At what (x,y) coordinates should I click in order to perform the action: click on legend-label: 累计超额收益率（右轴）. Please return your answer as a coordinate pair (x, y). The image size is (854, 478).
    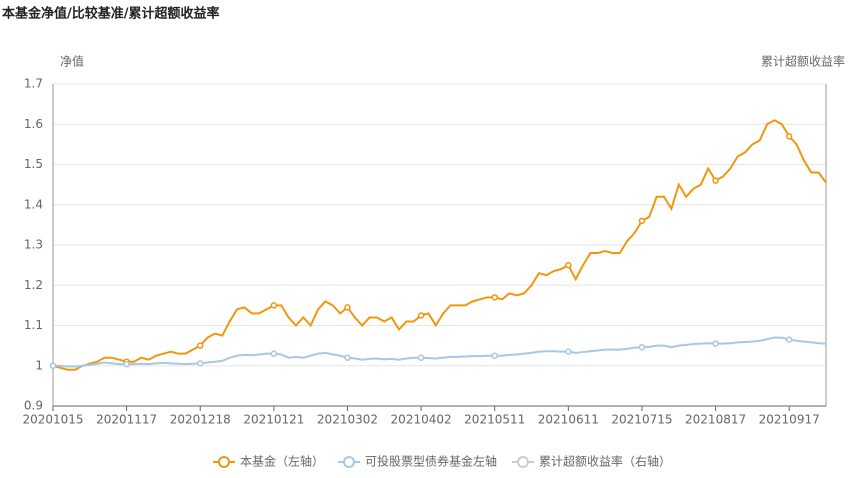
    Looking at the image, I should click on (605, 461).